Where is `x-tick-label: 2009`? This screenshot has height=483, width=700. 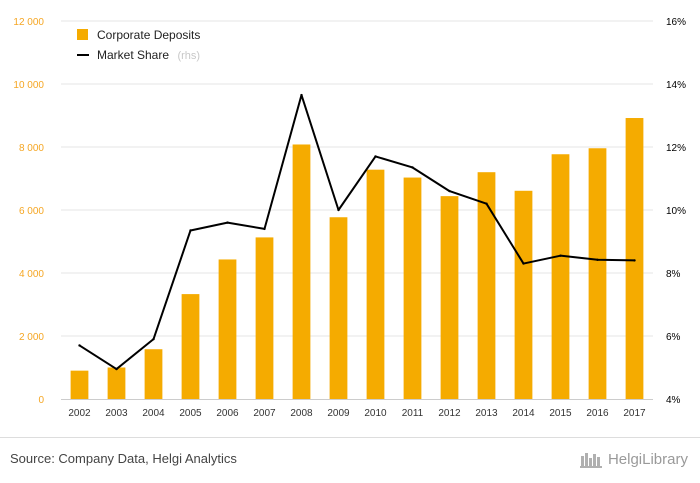
x-tick-label: 2009 is located at coordinates (338, 413).